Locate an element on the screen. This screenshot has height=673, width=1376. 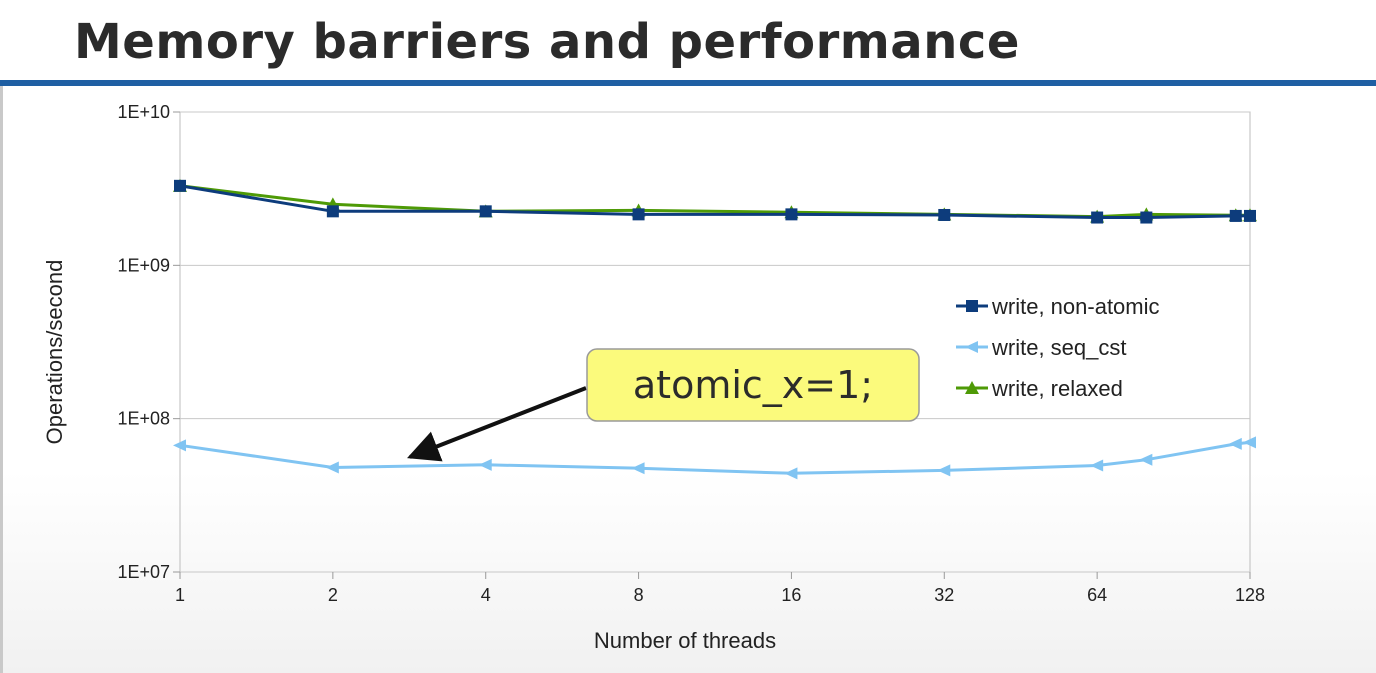
x-tick-label: 128 is located at coordinates (1250, 595).